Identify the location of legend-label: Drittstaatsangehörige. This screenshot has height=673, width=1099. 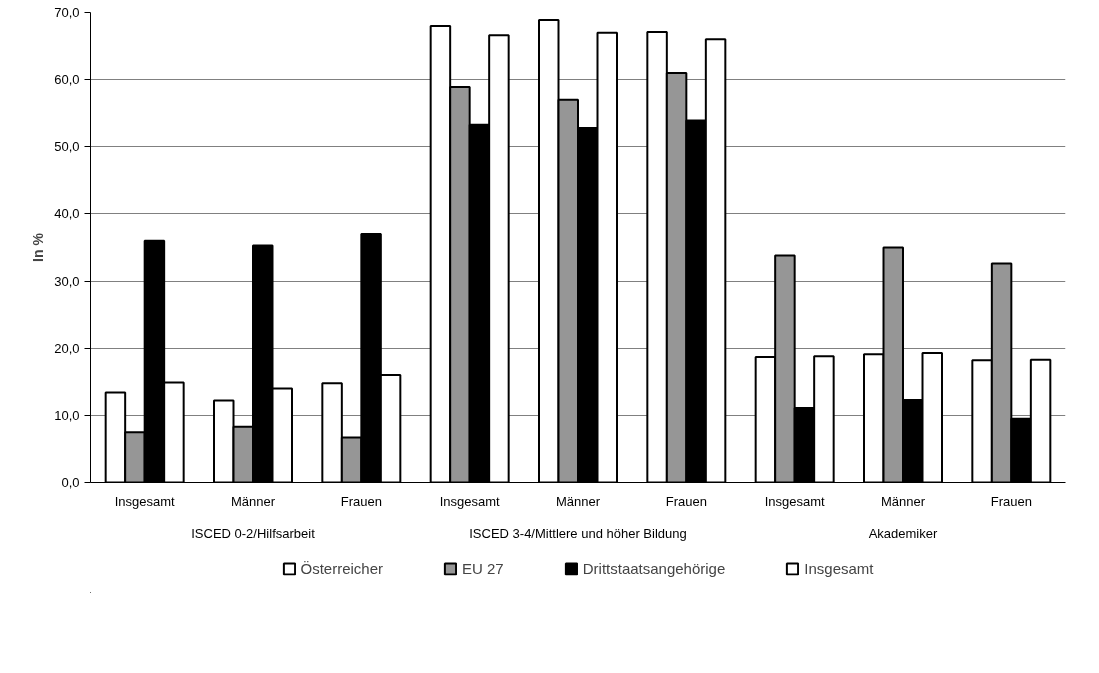
(654, 568).